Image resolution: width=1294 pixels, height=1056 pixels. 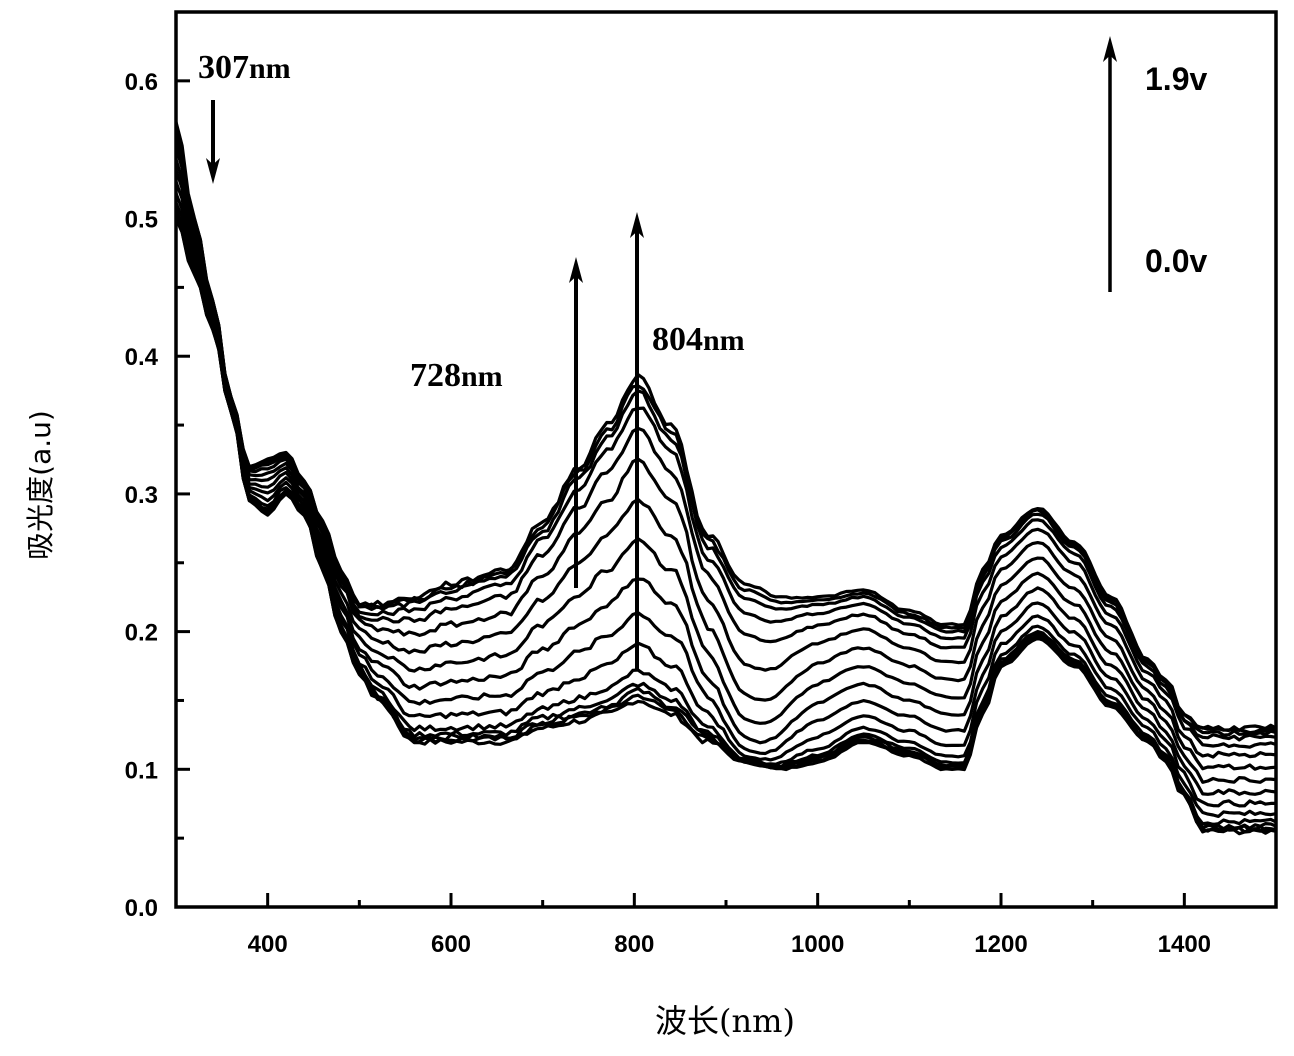 I want to click on y-tick-label: 0.6, so click(x=141, y=82).